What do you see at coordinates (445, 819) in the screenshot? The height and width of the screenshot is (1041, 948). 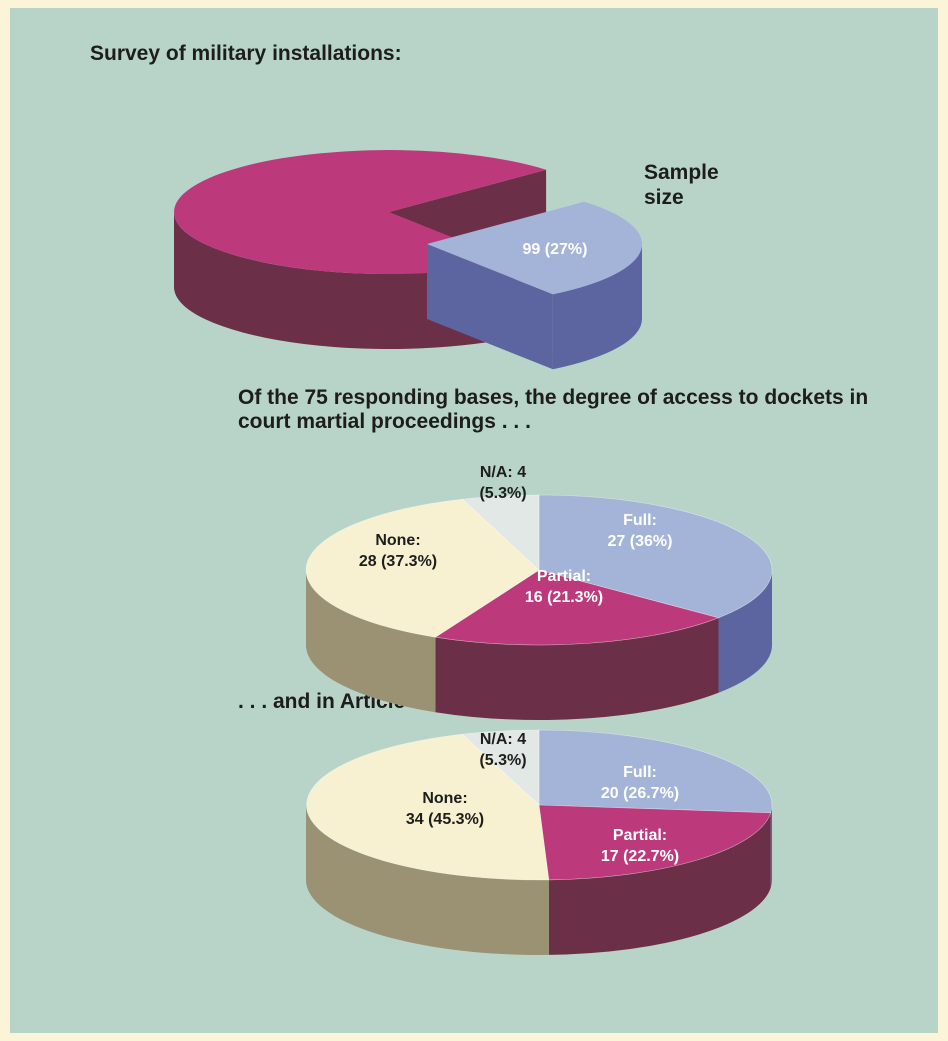 I see `slice-label-none: 34 (45.3%)` at bounding box center [445, 819].